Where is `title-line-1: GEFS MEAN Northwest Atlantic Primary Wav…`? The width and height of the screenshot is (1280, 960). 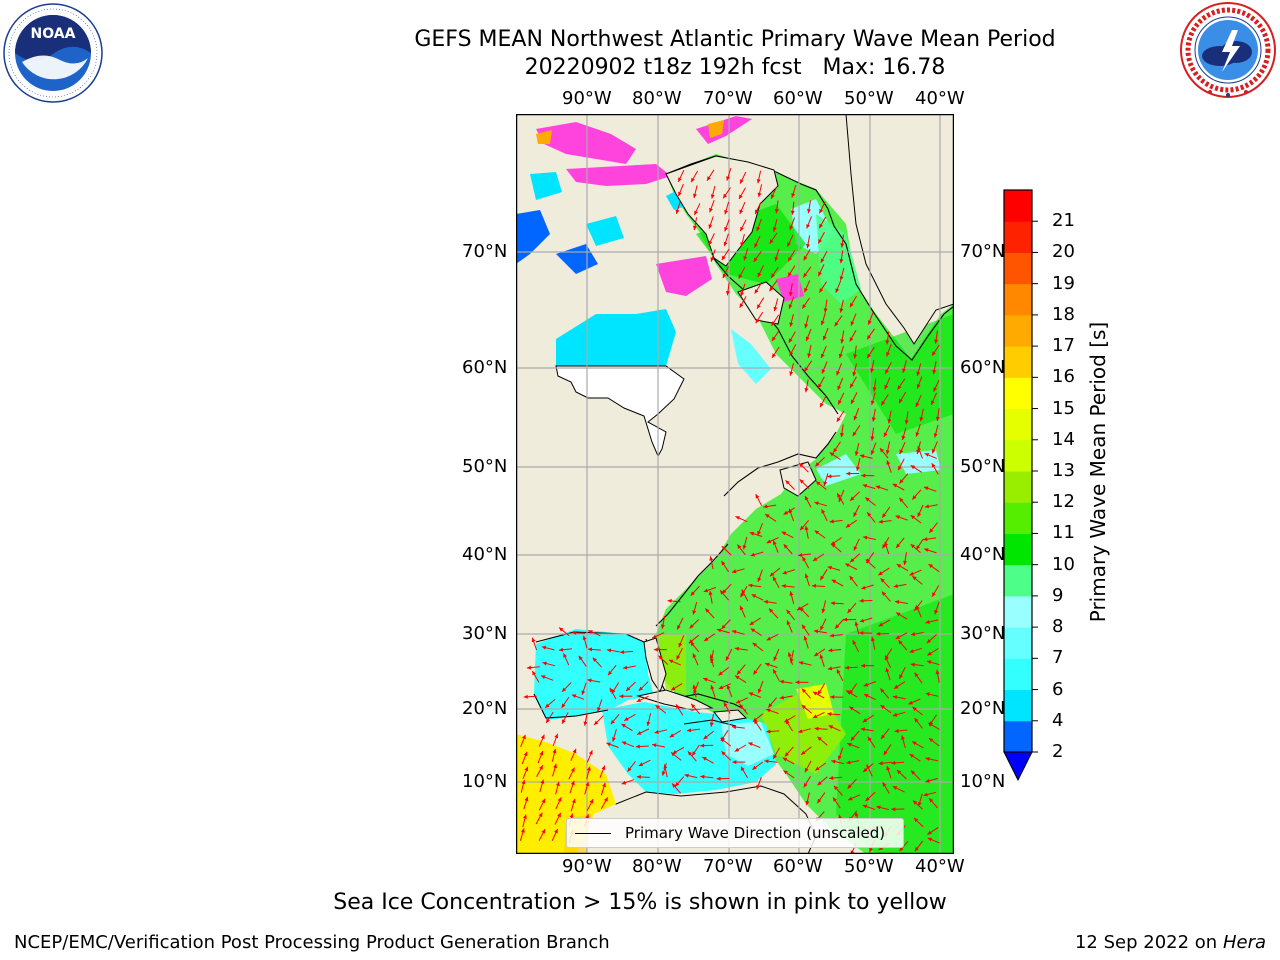 title-line-1: GEFS MEAN Northwest Atlantic Primary Wav… is located at coordinates (735, 39).